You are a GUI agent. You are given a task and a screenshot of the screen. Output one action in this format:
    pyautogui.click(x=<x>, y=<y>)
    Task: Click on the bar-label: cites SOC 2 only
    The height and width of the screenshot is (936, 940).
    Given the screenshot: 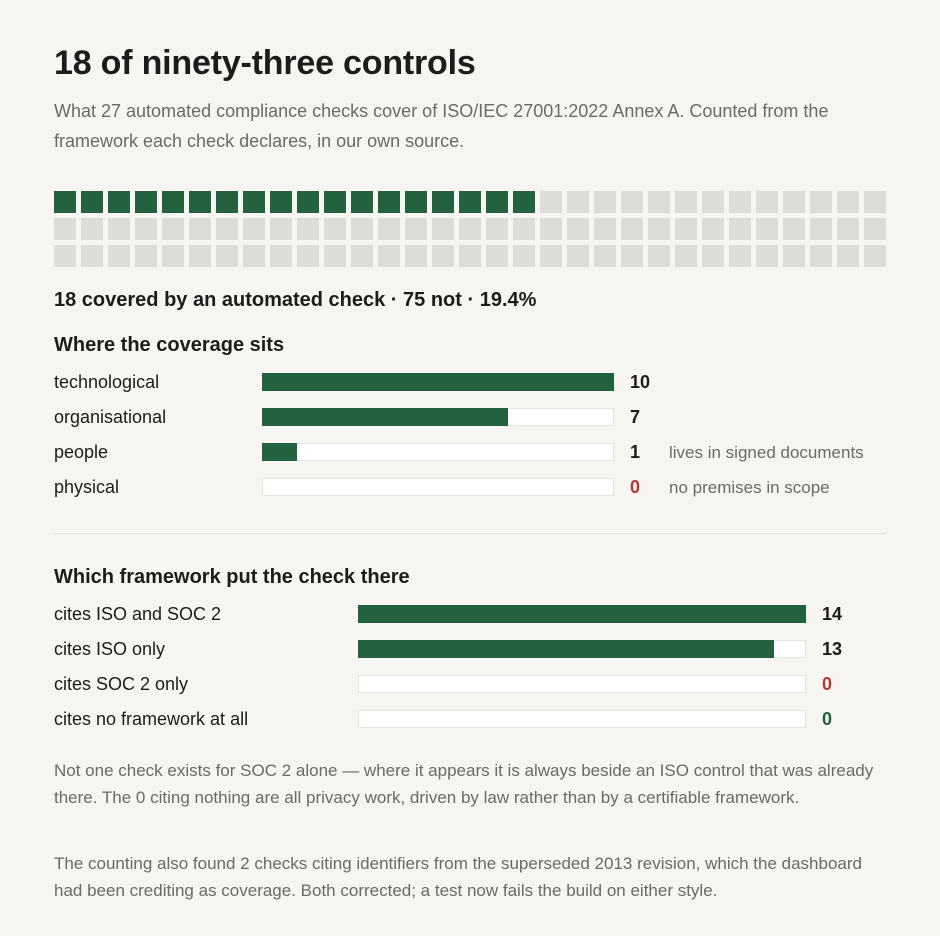 What is the action you would take?
    pyautogui.click(x=121, y=684)
    